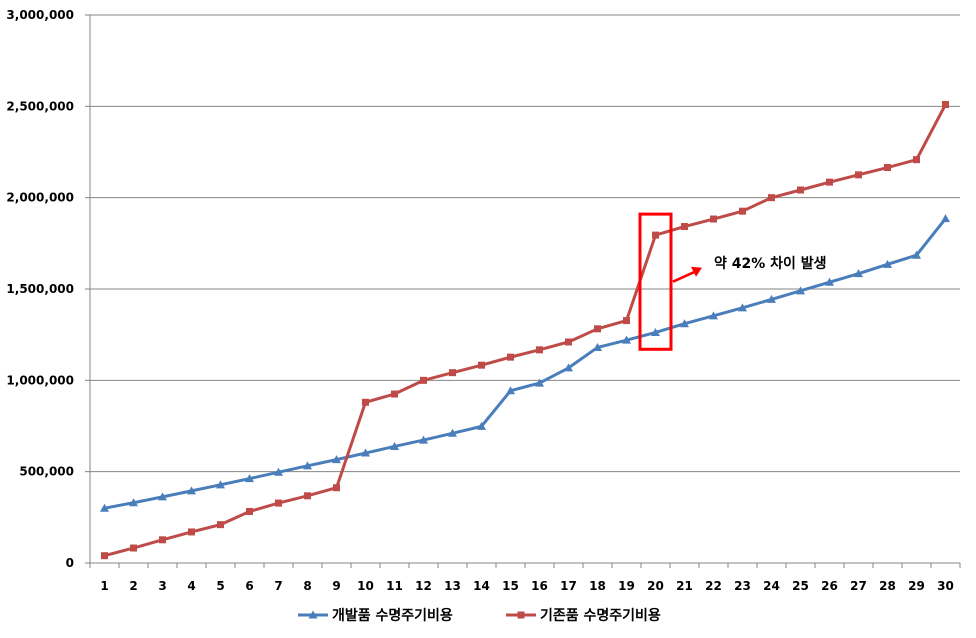  I want to click on x-tick-label: 29, so click(916, 586).